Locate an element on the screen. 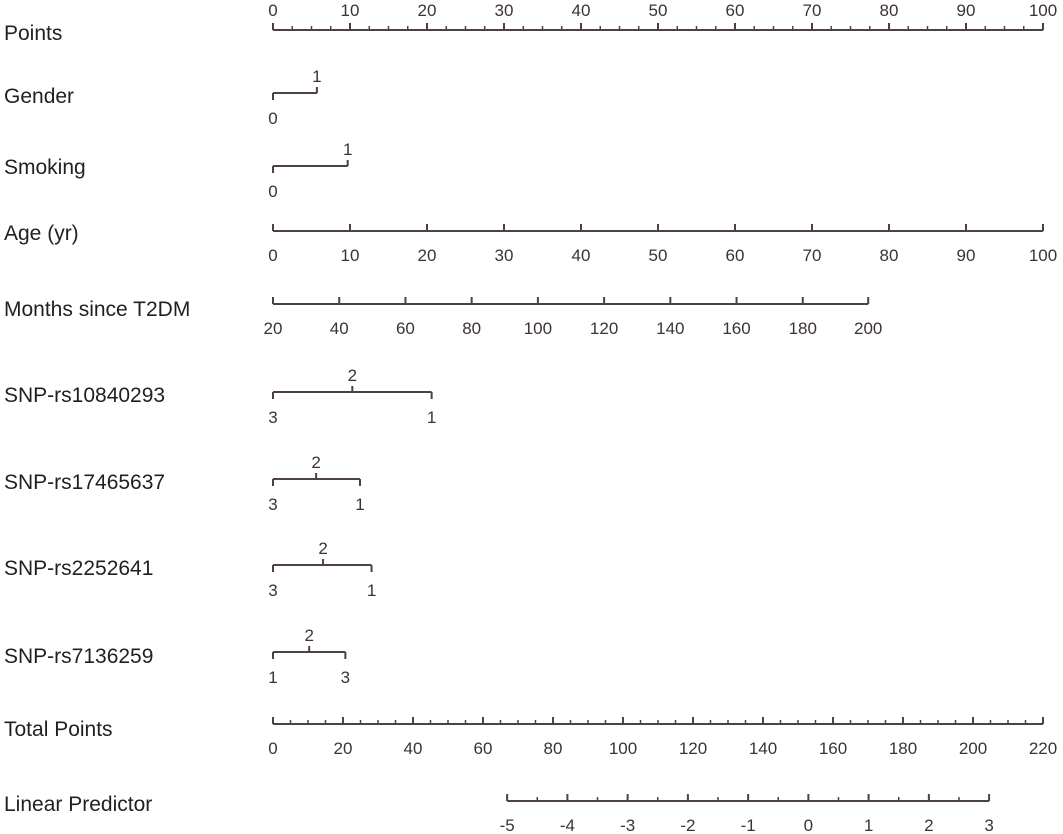  tick-label: 220 is located at coordinates (1043, 748).